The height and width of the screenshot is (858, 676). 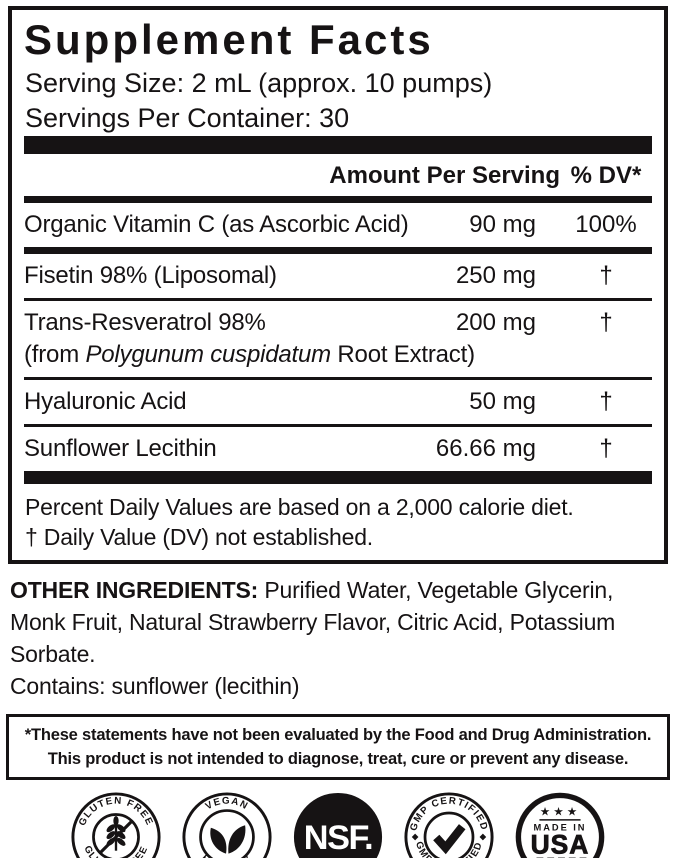 What do you see at coordinates (208, 355) in the screenshot?
I see `source-botanical-name: Polygunum cuspidatum` at bounding box center [208, 355].